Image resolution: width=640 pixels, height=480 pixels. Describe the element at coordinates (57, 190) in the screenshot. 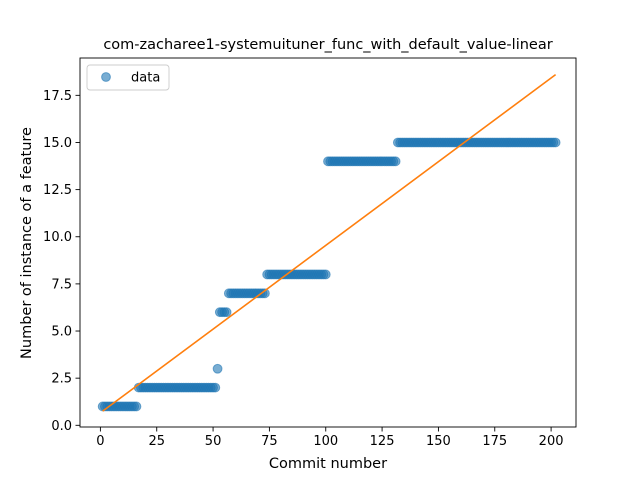

I see `y-tick-label: 12.5` at that location.